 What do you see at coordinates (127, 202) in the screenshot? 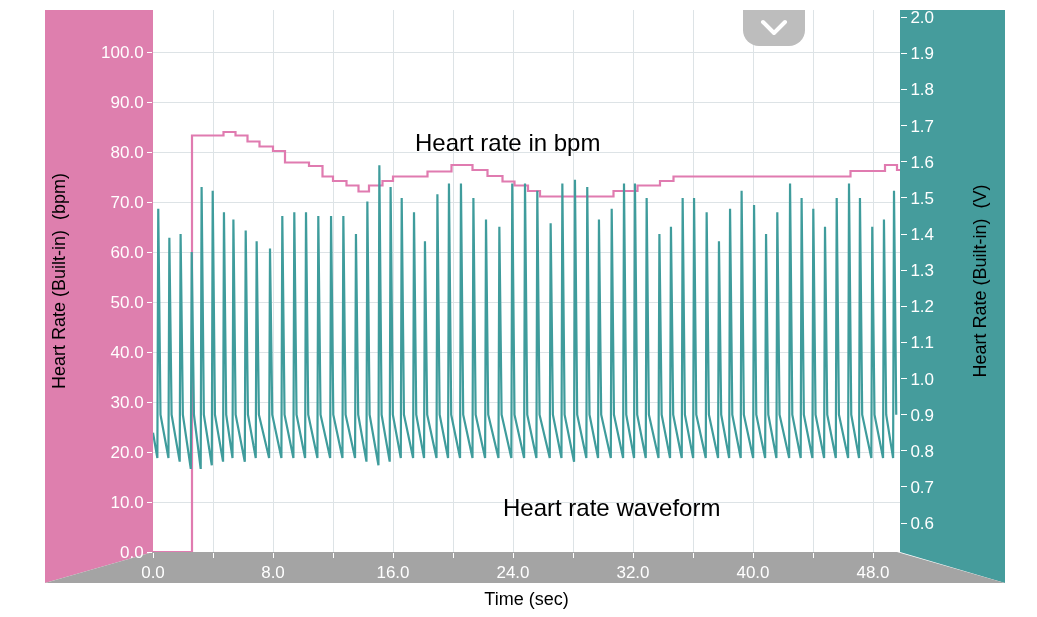
I see `y-tick-label: 70.0` at bounding box center [127, 202].